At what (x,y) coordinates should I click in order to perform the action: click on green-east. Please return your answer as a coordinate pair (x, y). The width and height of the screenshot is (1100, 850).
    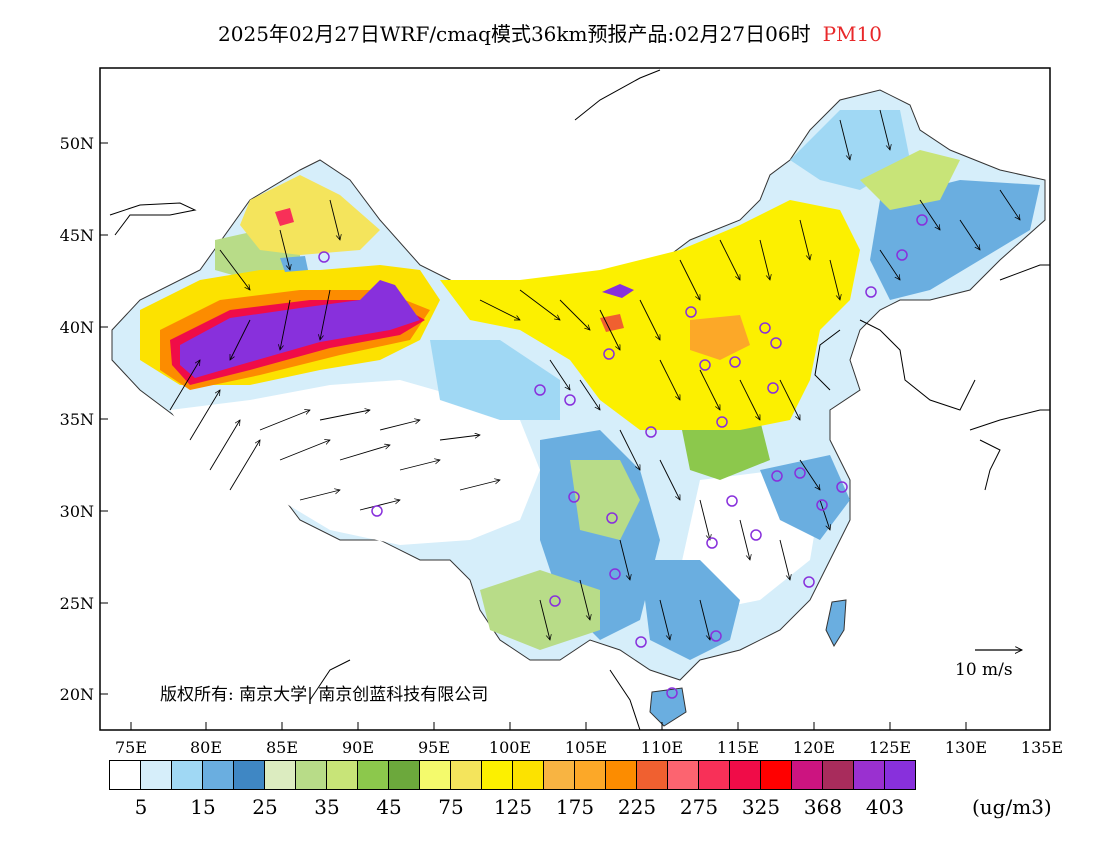
    Looking at the image, I should click on (910, 180).